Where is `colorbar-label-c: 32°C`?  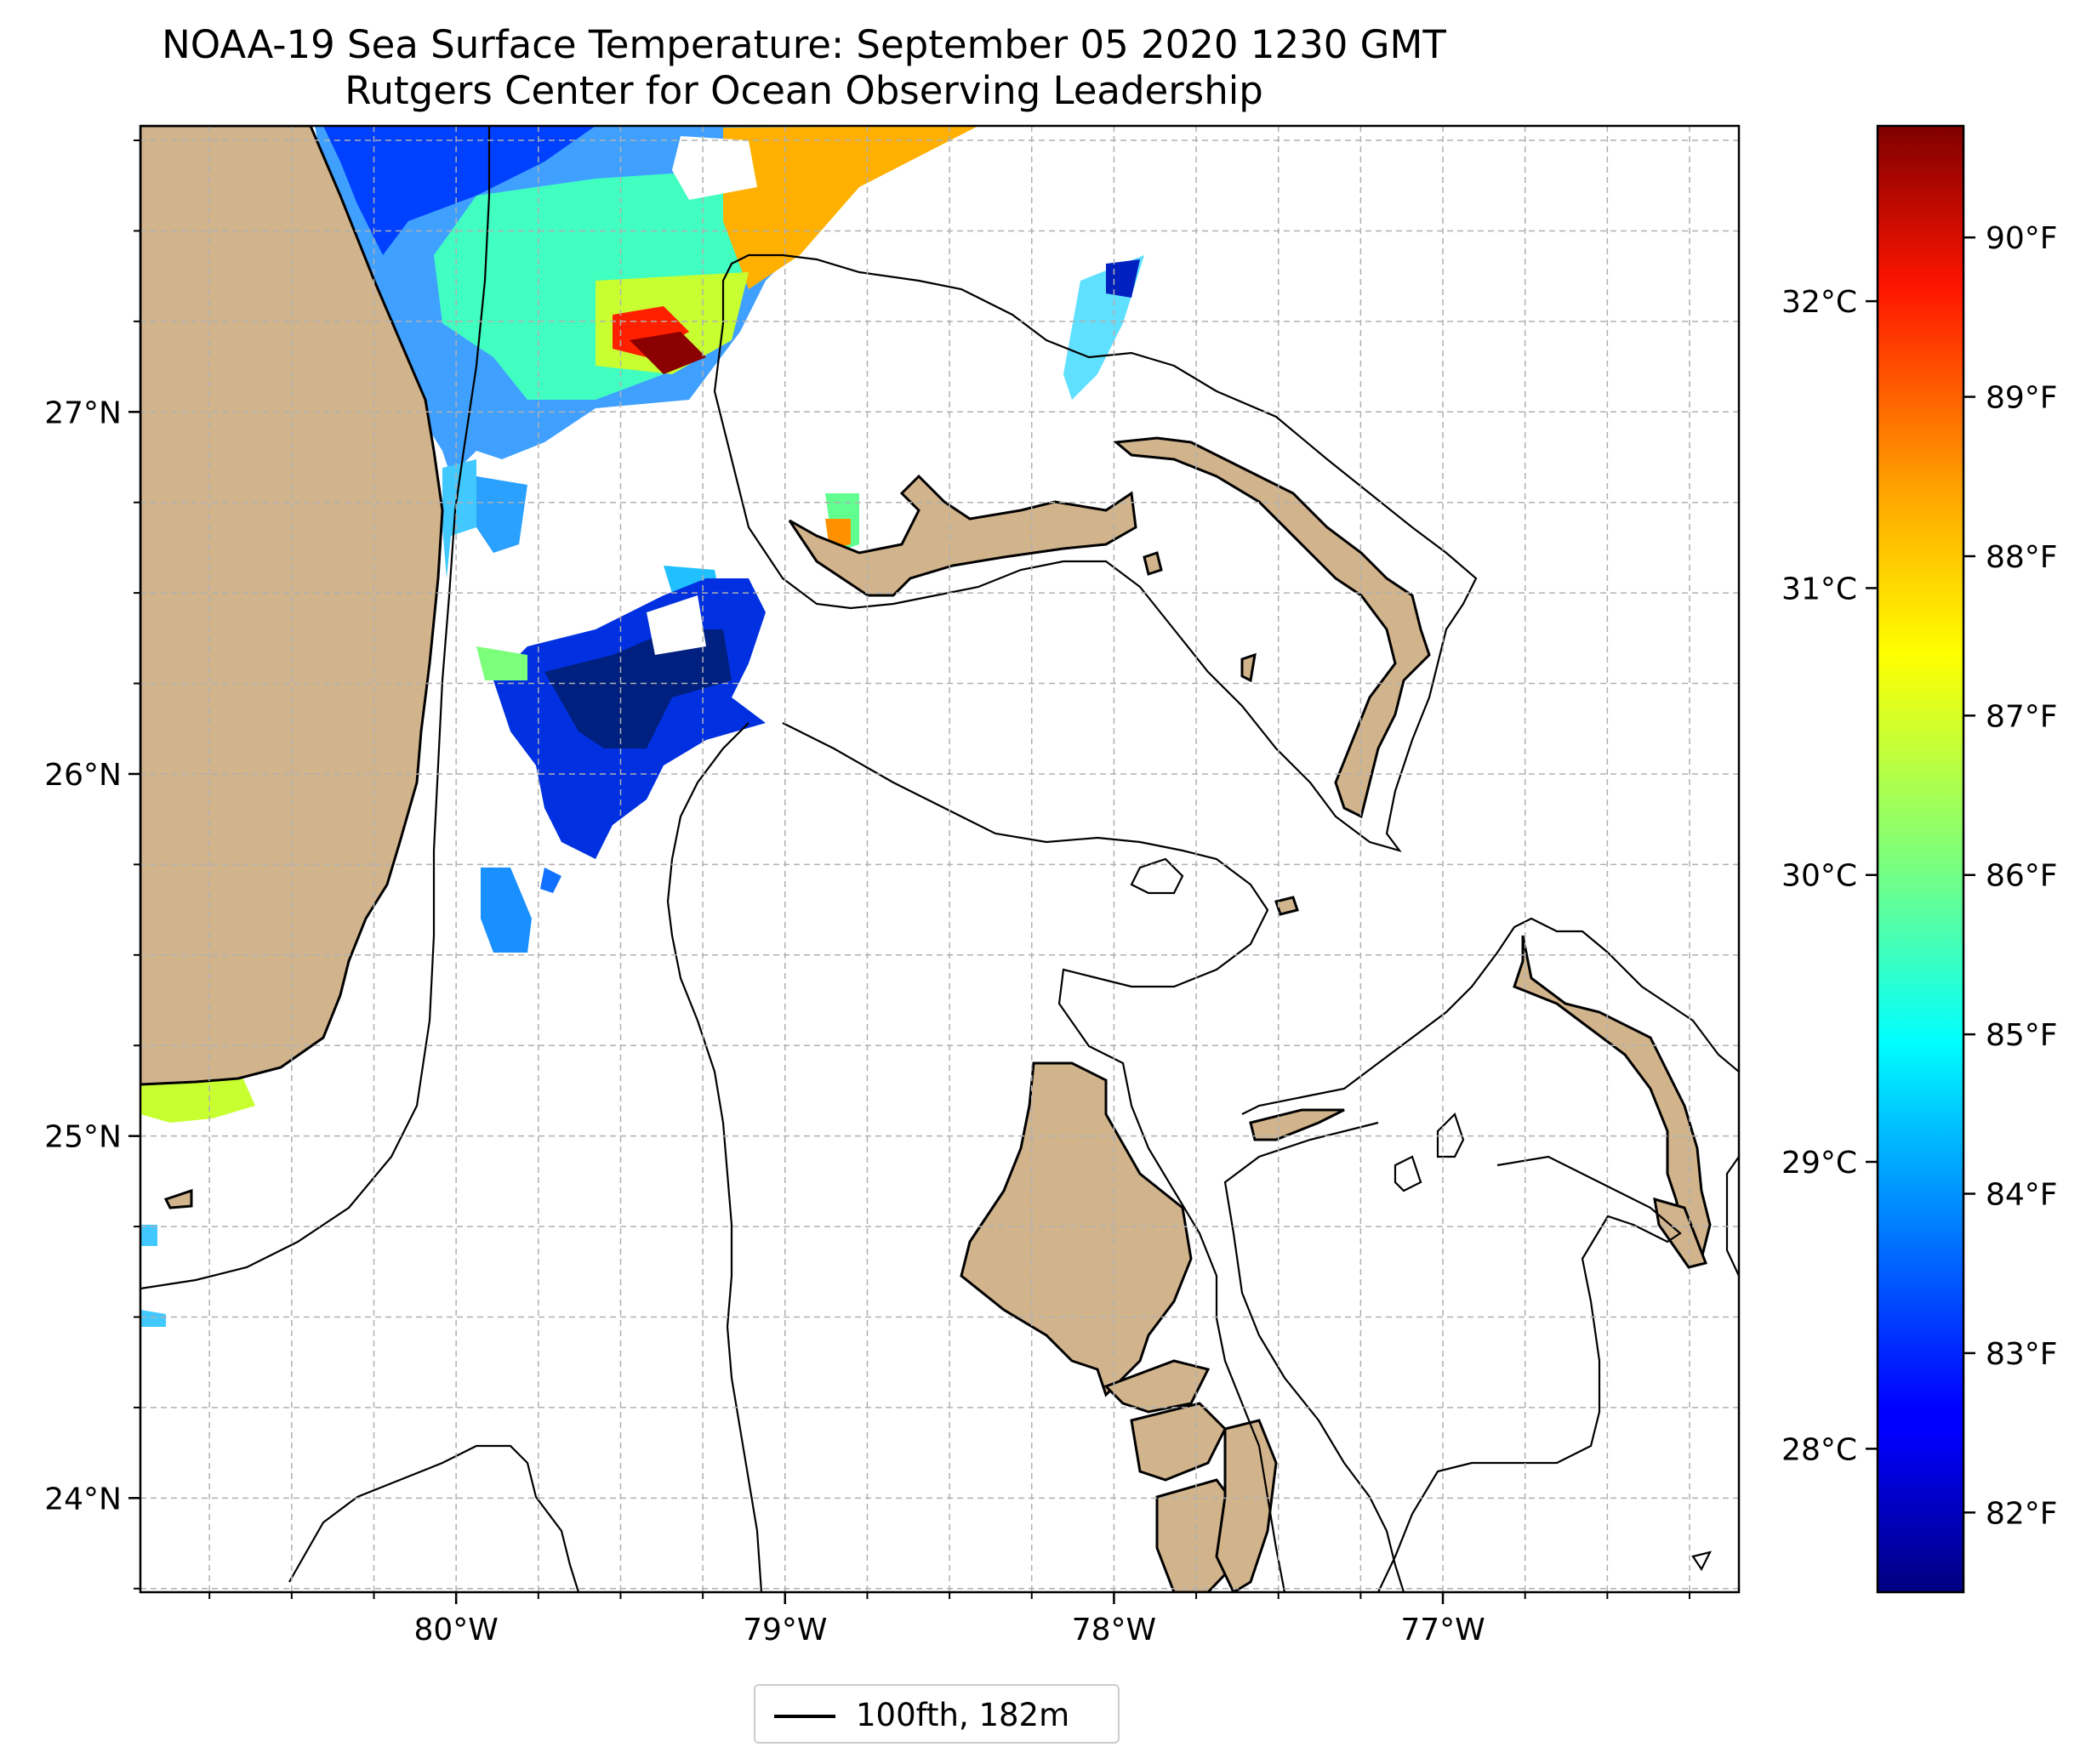 colorbar-label-c: 32°C is located at coordinates (1819, 302).